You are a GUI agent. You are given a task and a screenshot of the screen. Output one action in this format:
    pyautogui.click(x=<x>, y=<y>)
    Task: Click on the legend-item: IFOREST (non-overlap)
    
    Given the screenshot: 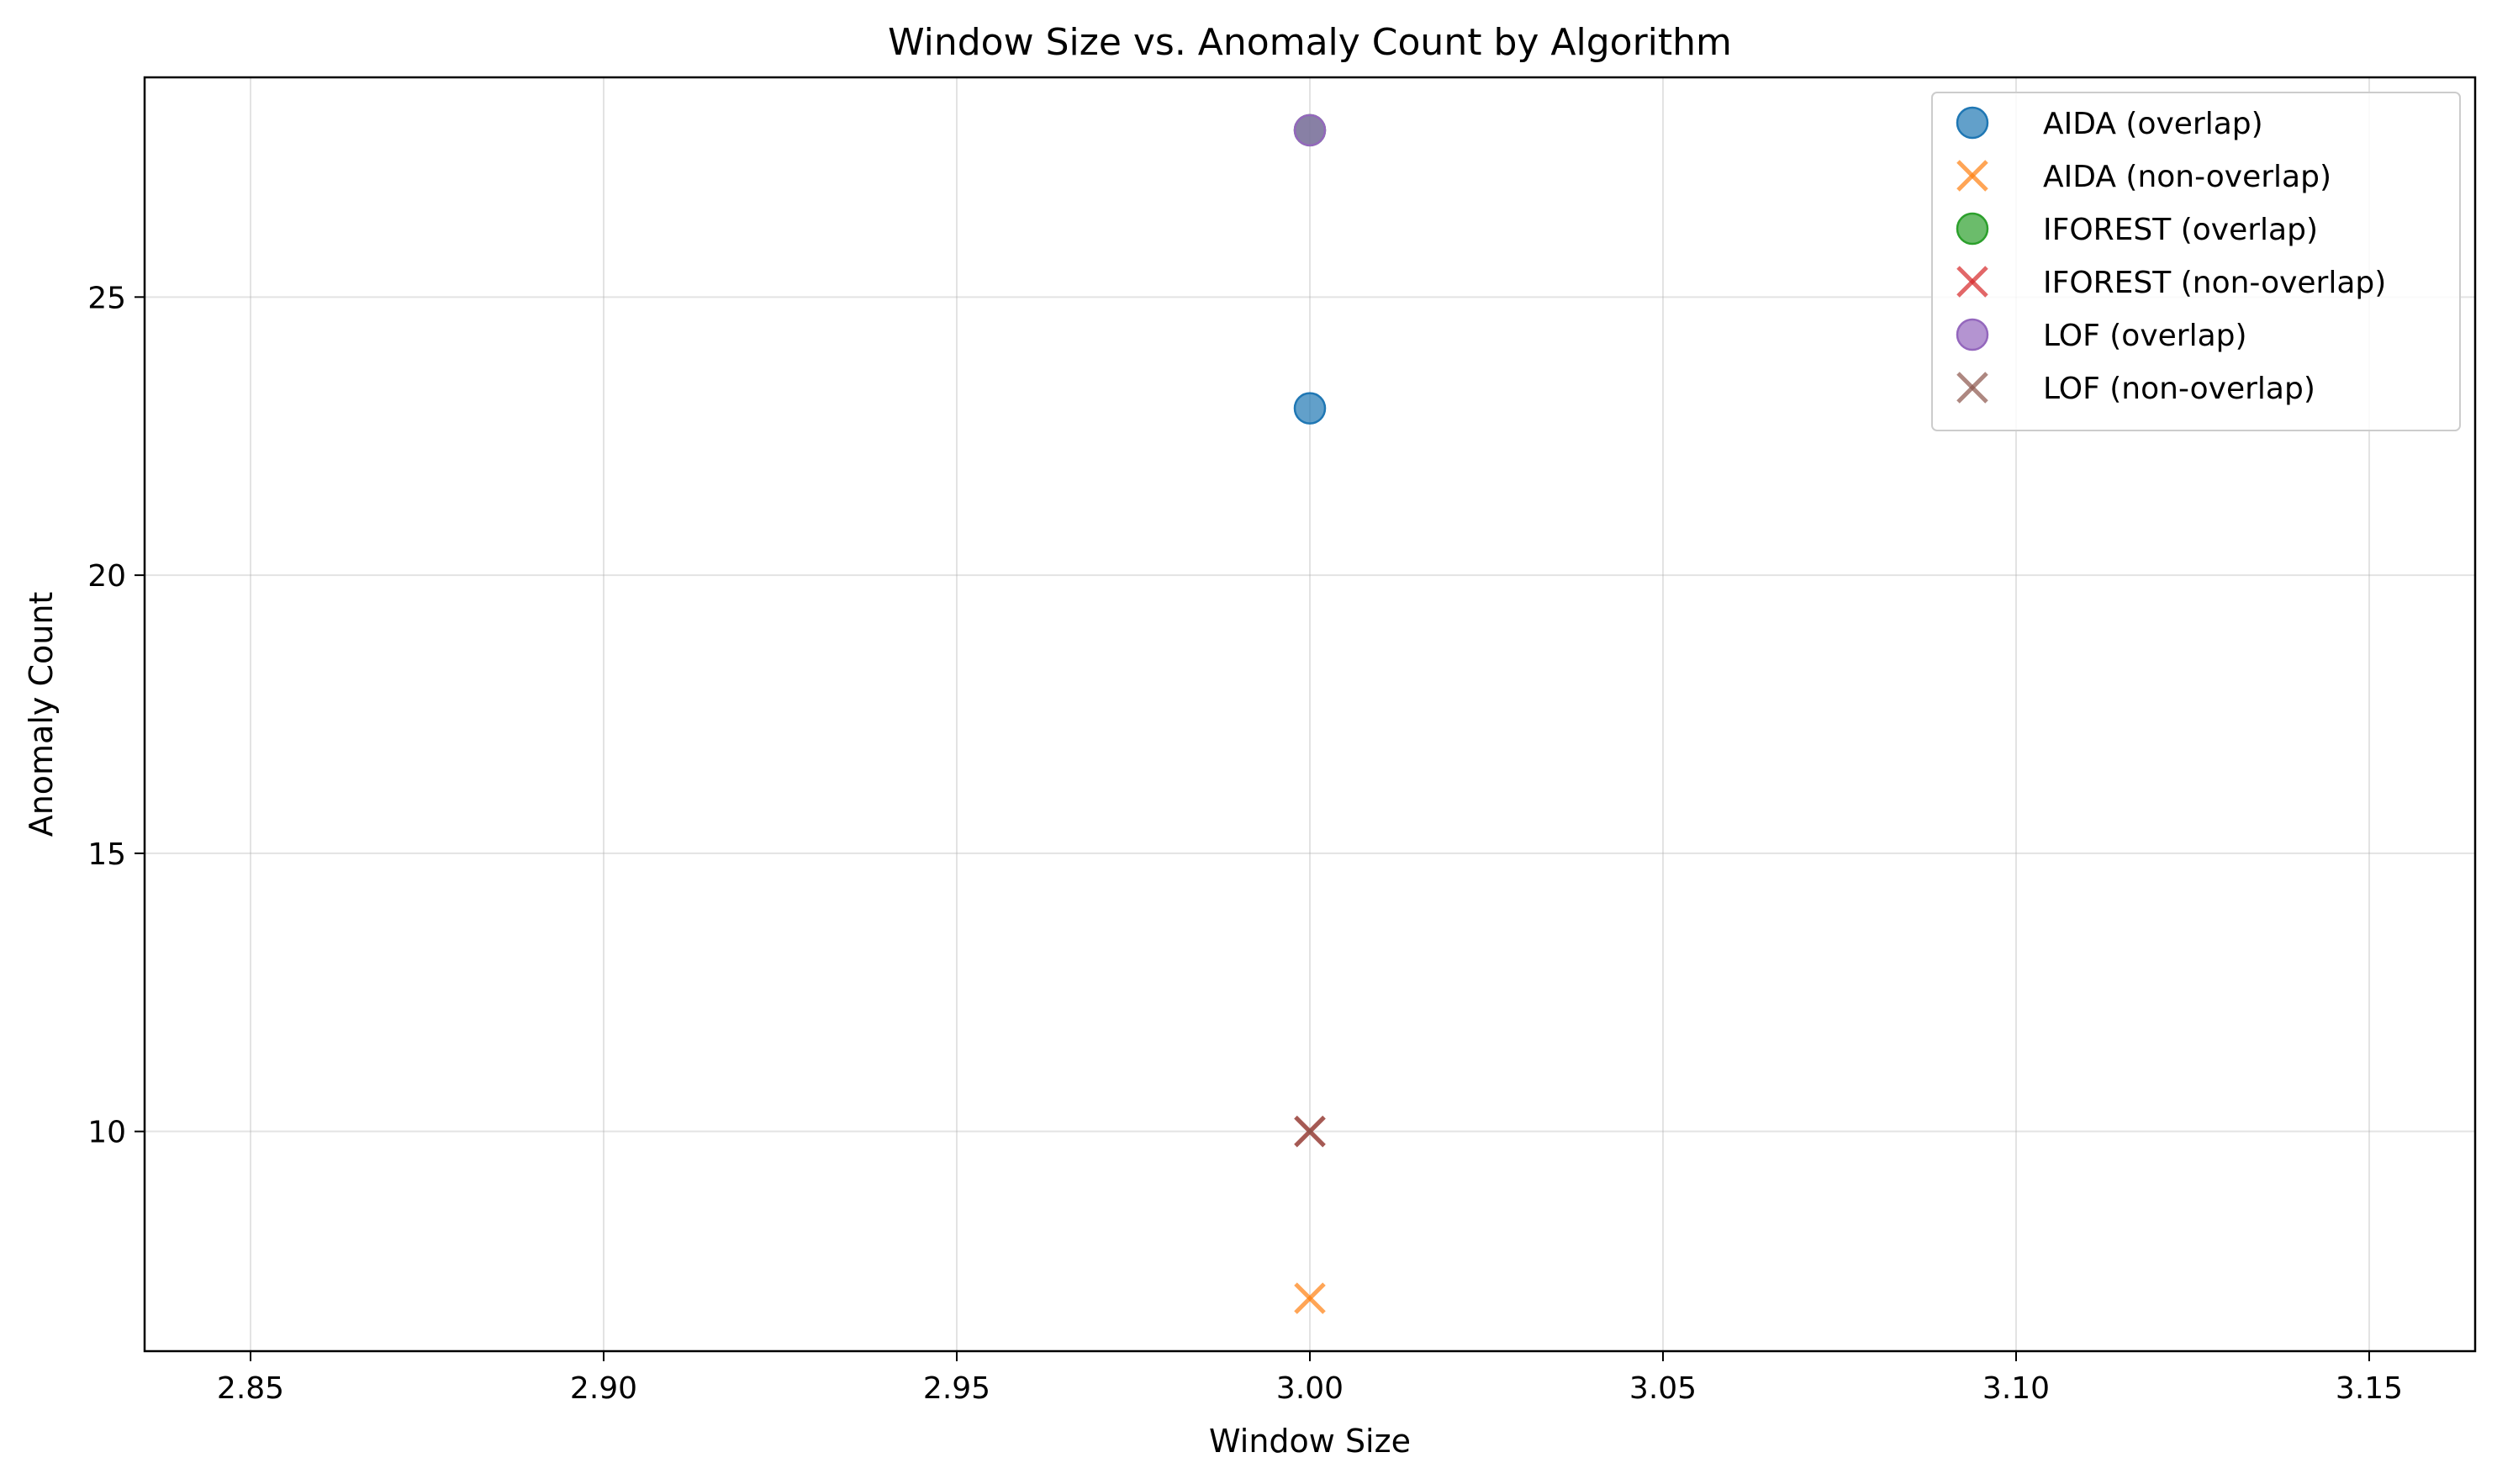 What is the action you would take?
    pyautogui.click(x=2171, y=283)
    